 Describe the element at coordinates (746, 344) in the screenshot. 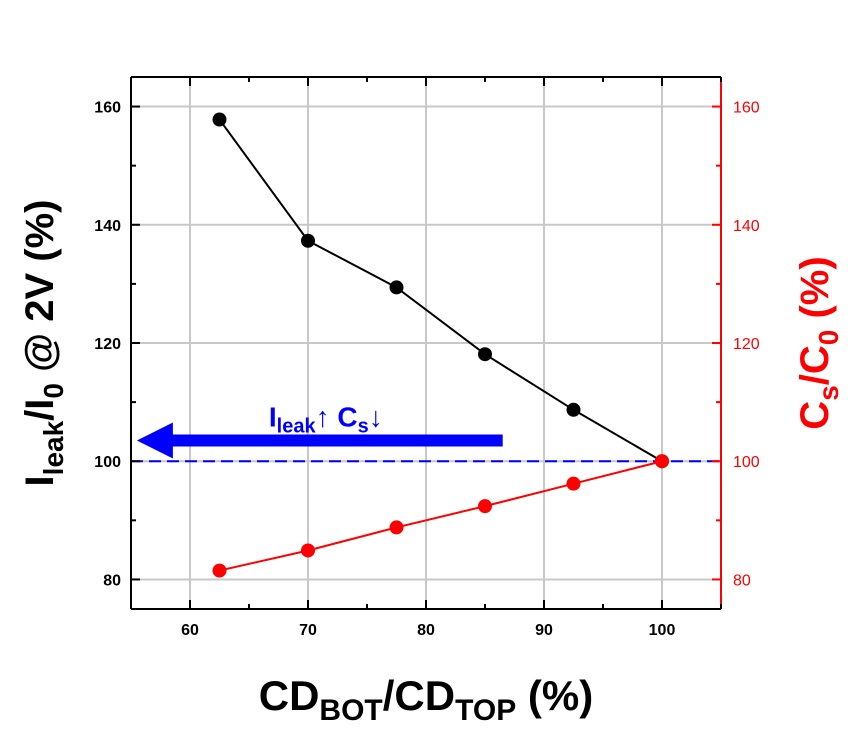

I see `y2-tick-label: 120` at that location.